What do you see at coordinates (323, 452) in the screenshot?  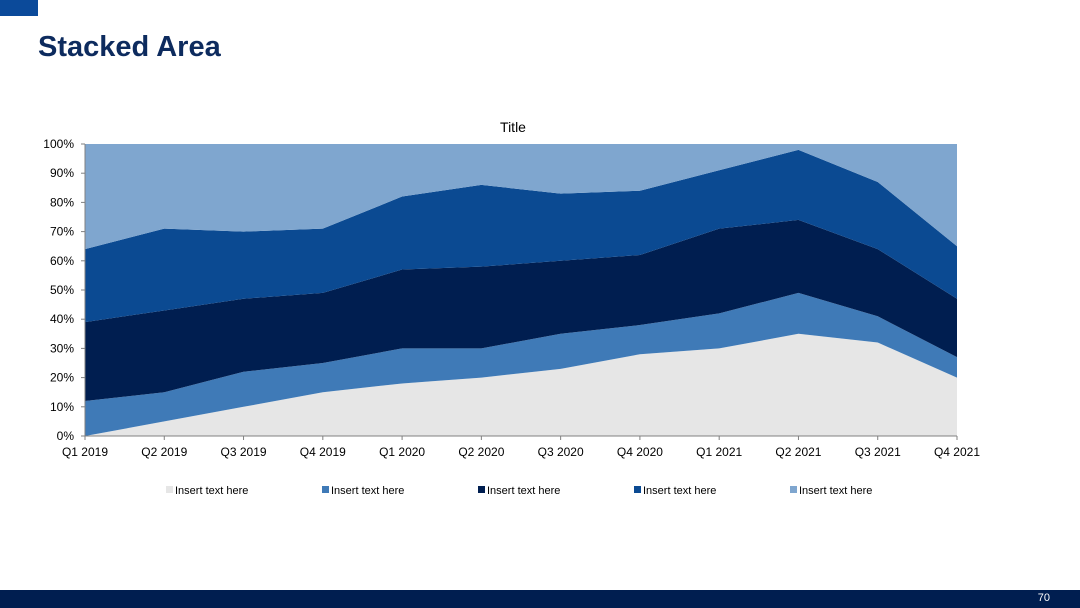 I see `x-tick-label: Q4 2019` at bounding box center [323, 452].